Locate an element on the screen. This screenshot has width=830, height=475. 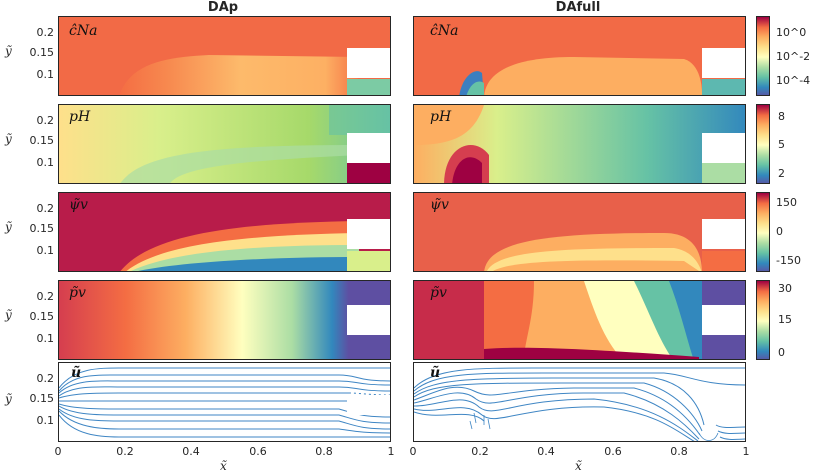
colorbar-tick: 5 is located at coordinates (781, 144).